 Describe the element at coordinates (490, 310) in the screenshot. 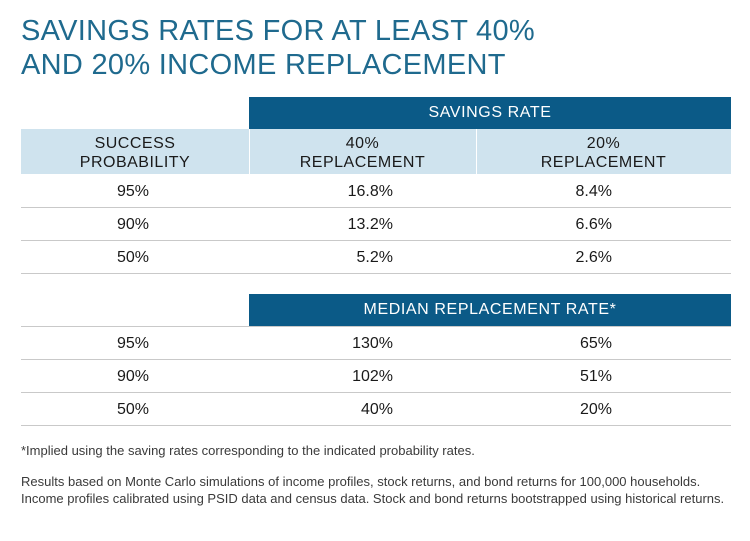

I see `median-replacement-header: MEDIAN REPLACEMENT RATE*` at that location.